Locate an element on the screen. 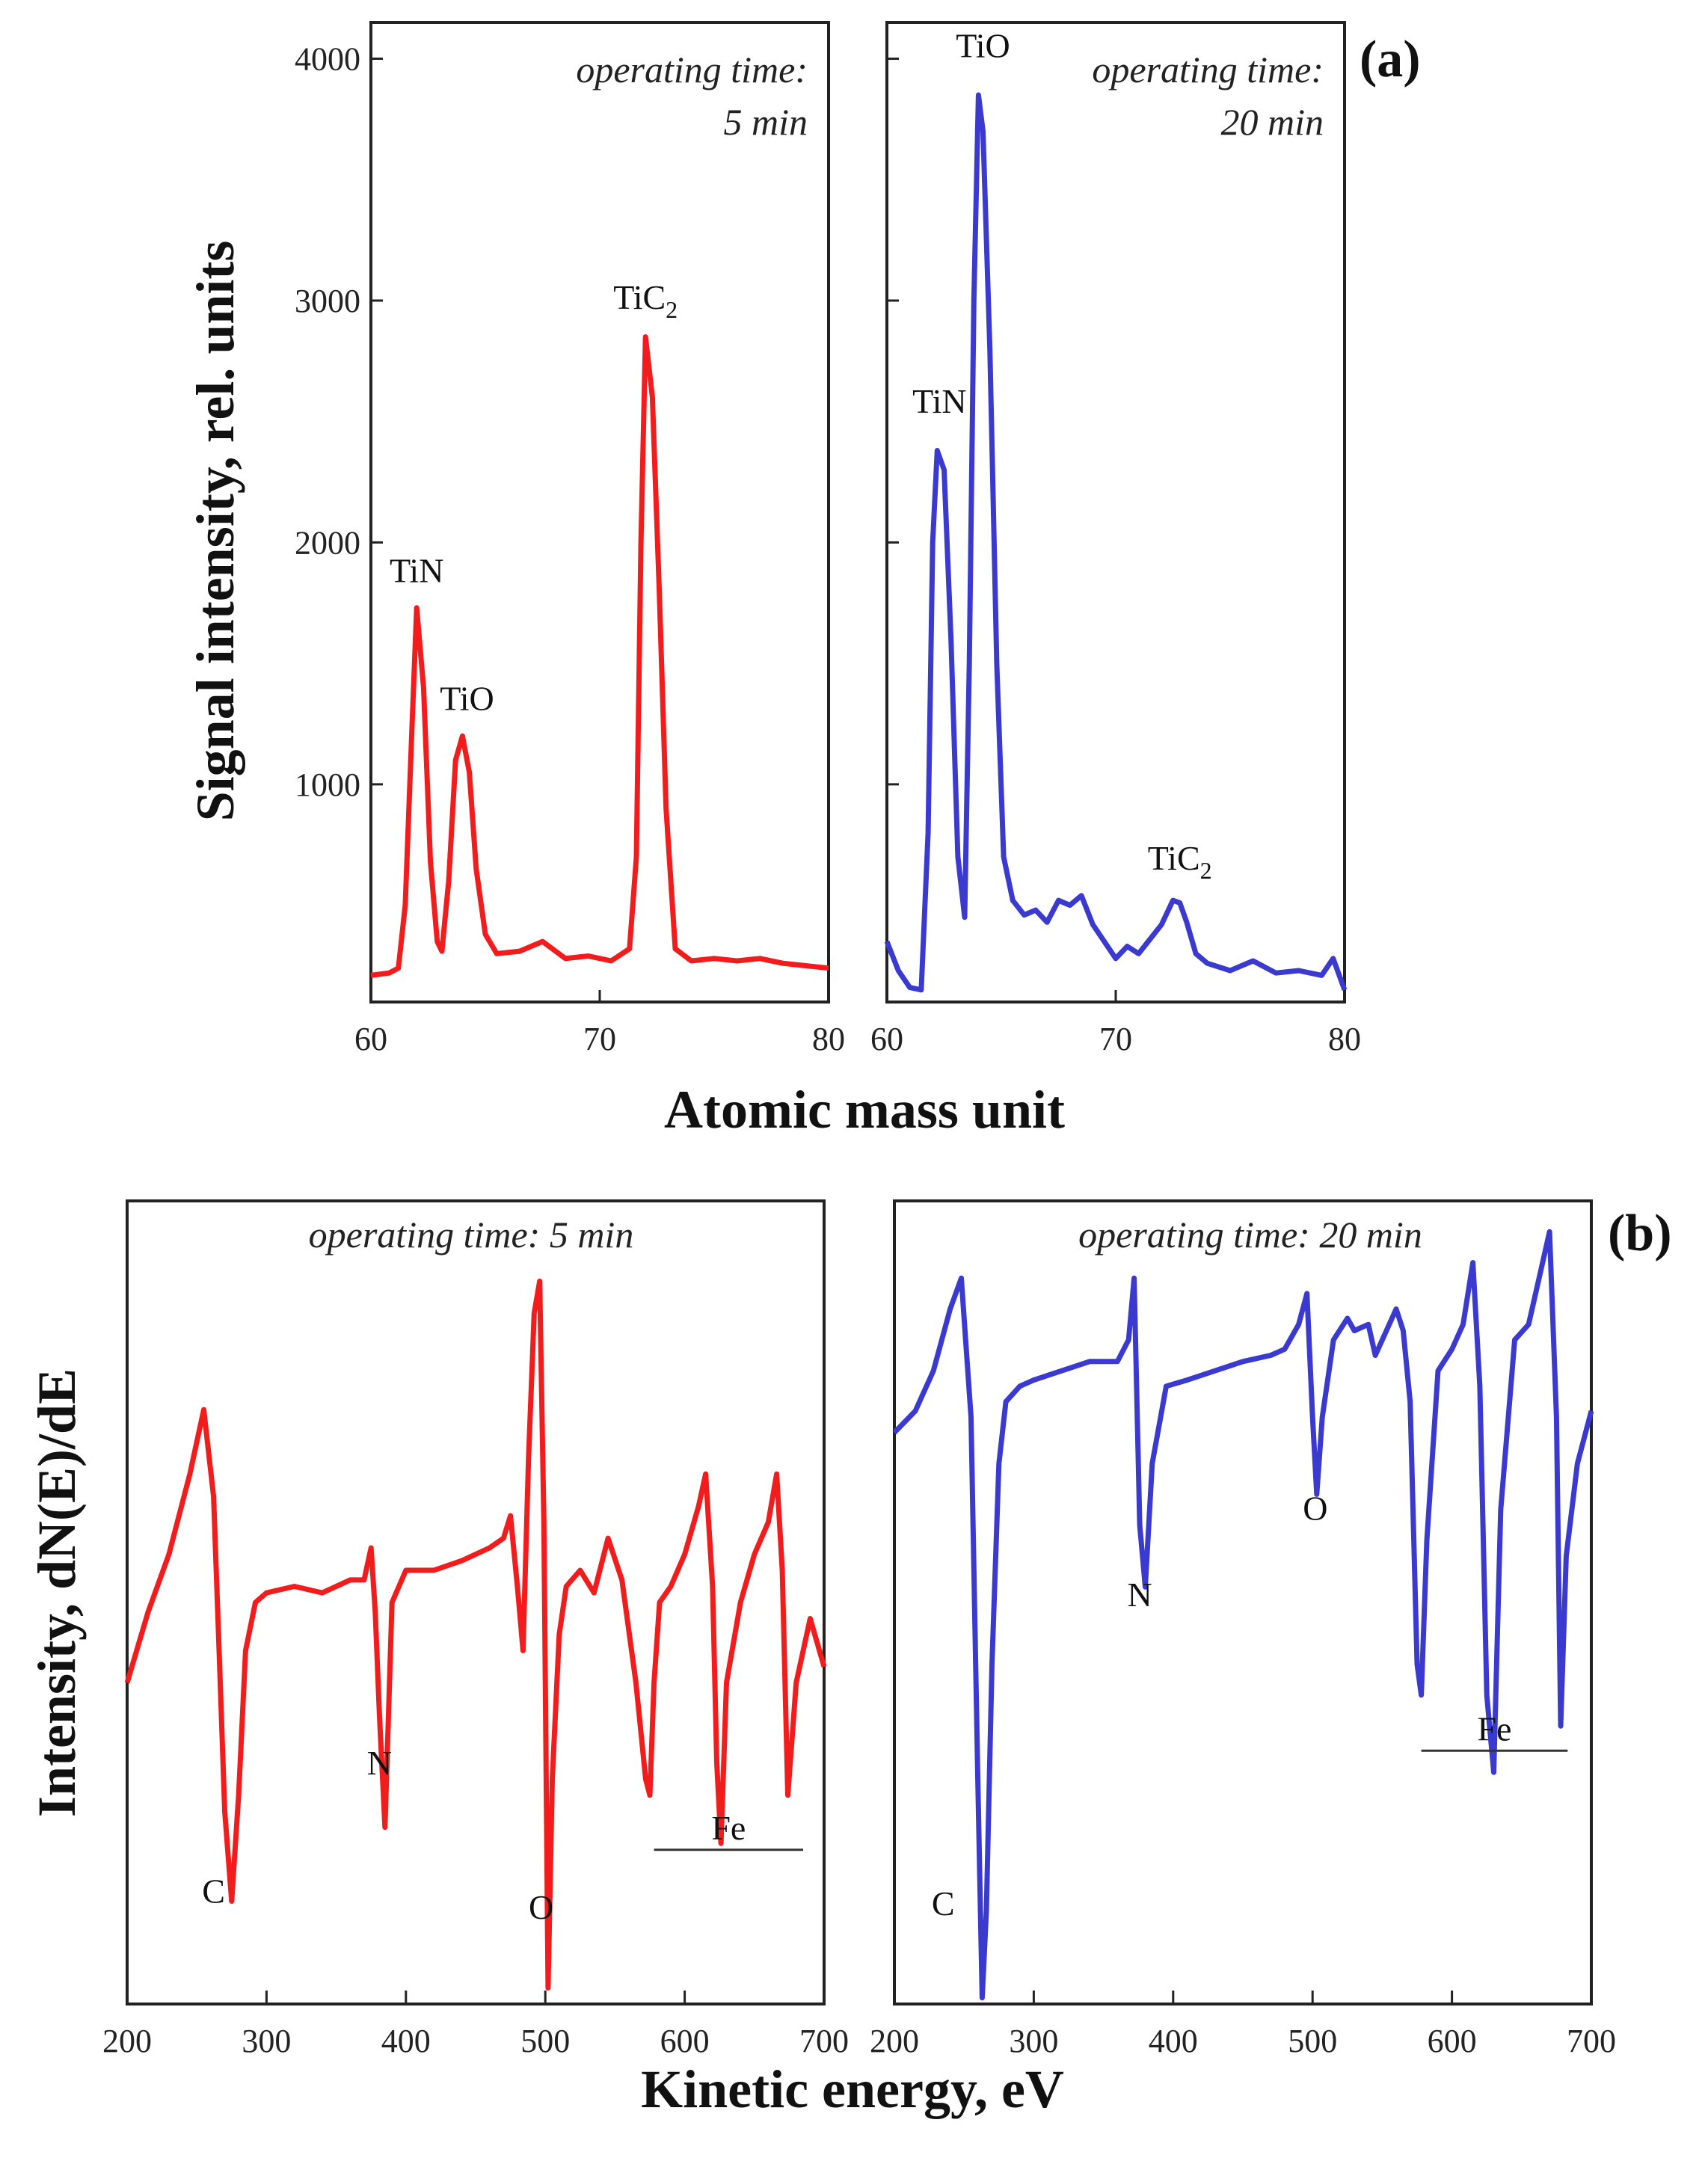 The image size is (1708, 2173). chart-b1-xtick-label: 600 is located at coordinates (685, 2041).